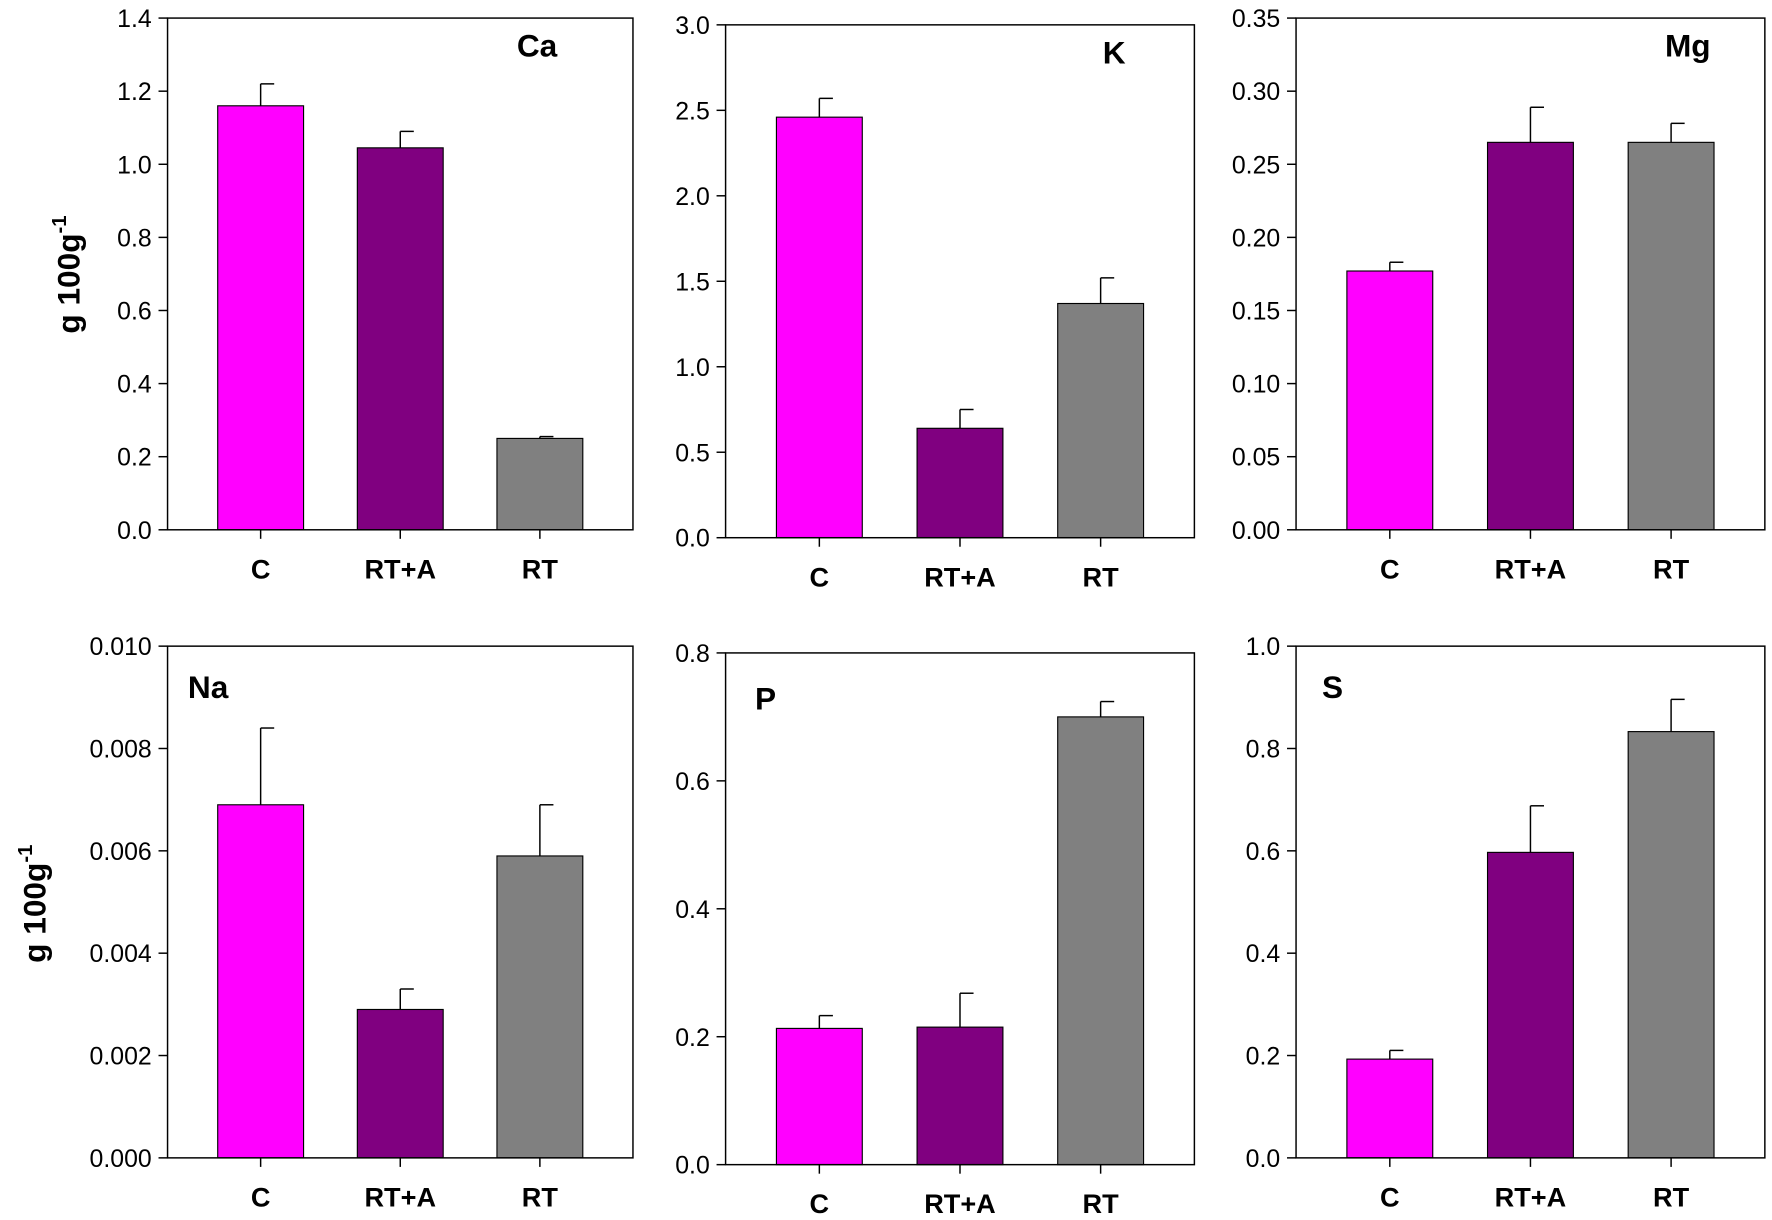 The image size is (1772, 1220). I want to click on y-tick-label: 1.2, so click(134, 92).